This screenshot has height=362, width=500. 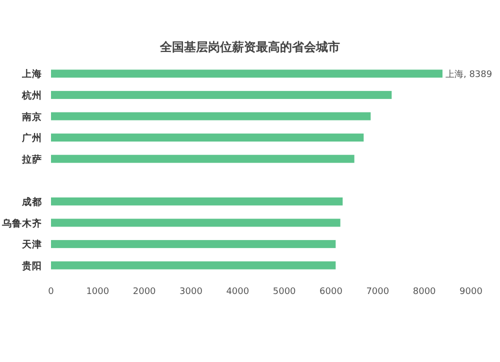 What do you see at coordinates (21, 223) in the screenshot?
I see `y-tick-label: 乌鲁木齐` at bounding box center [21, 223].